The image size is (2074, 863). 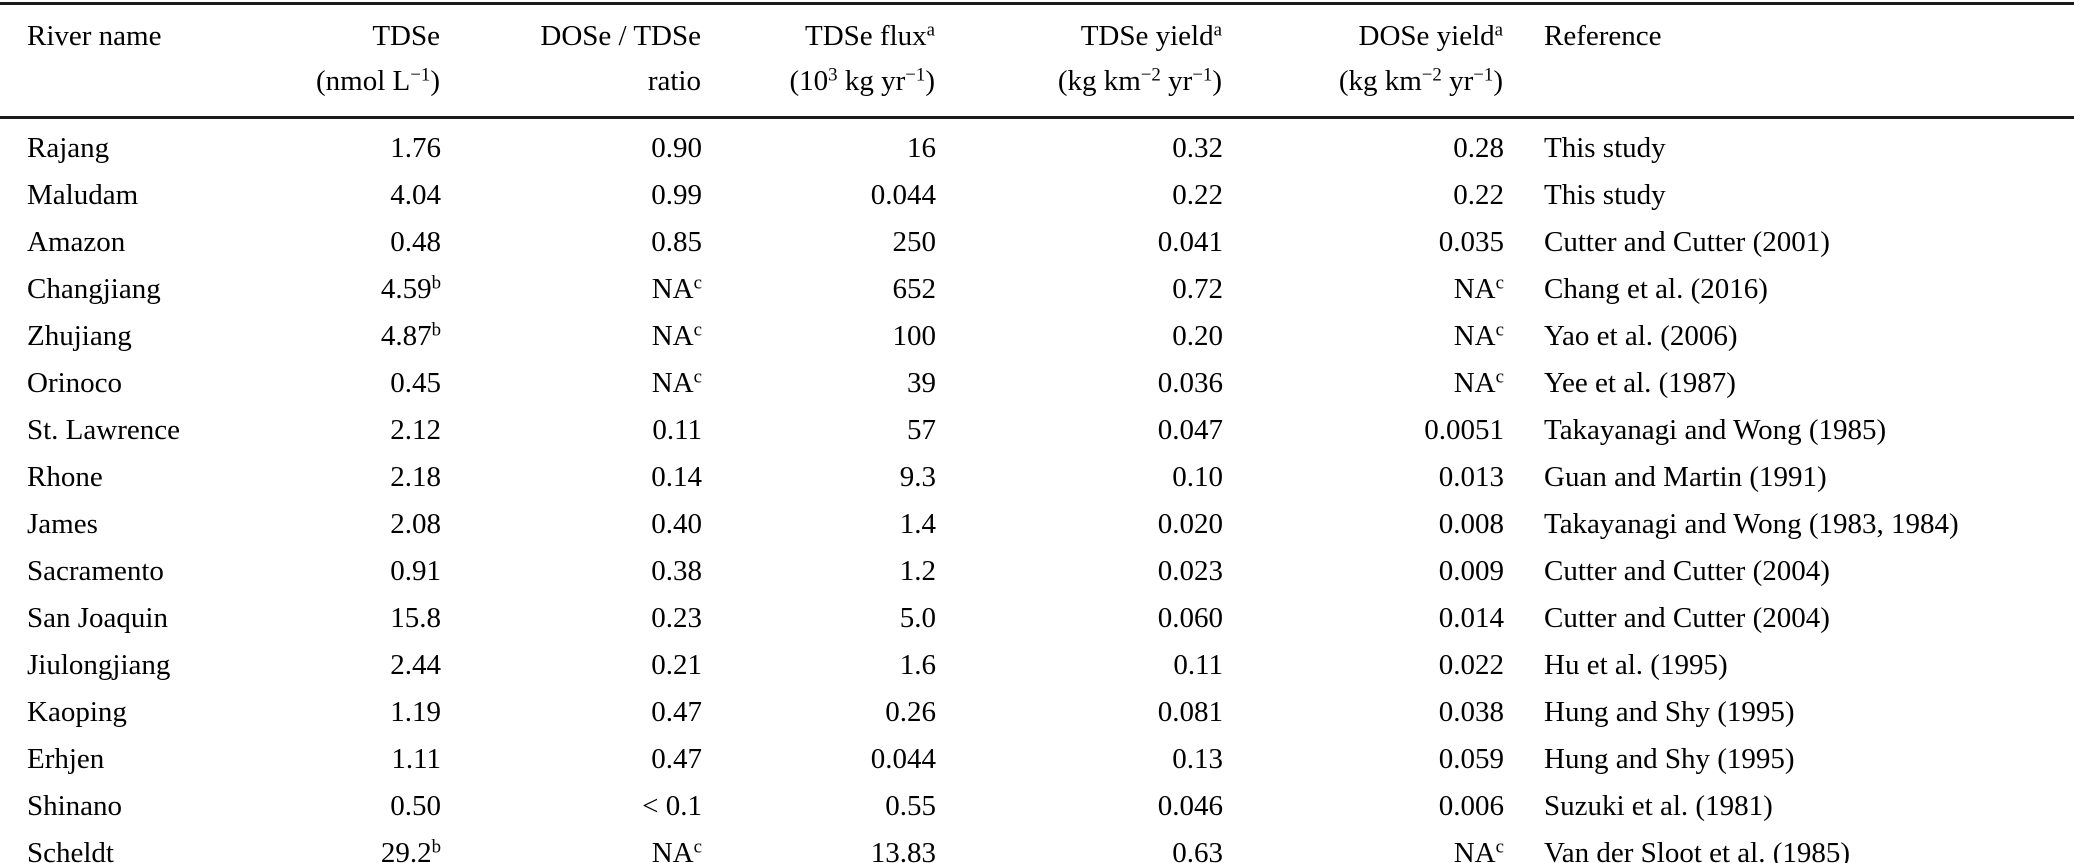 What do you see at coordinates (1471, 712) in the screenshot?
I see `cell-dose-yield: 0.038` at bounding box center [1471, 712].